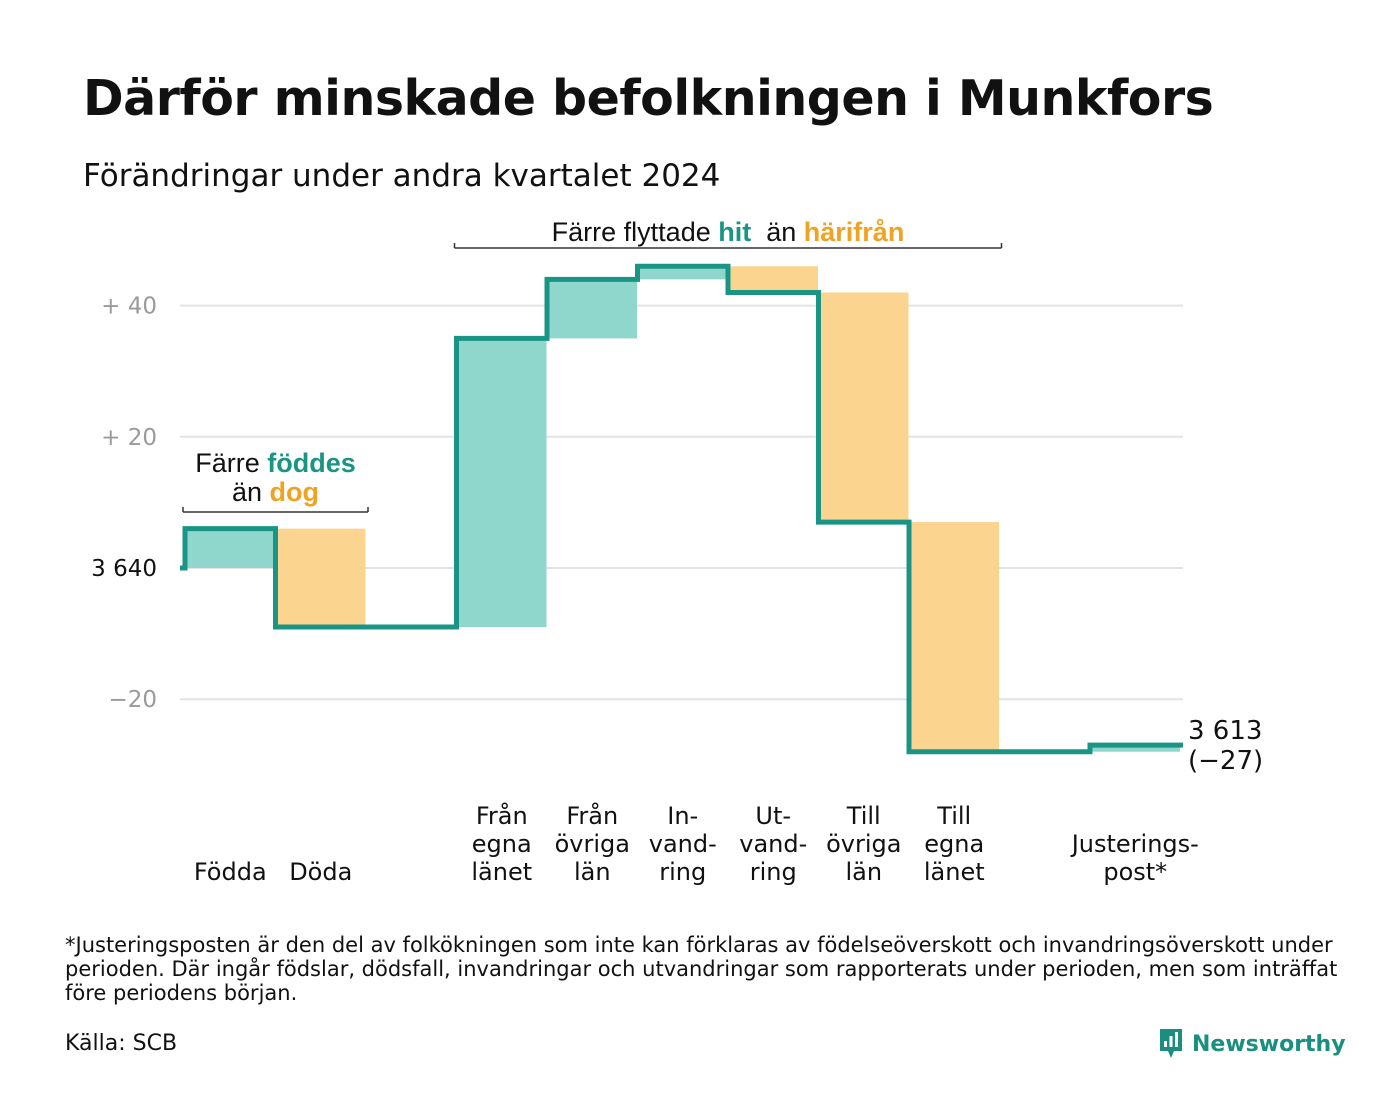 The image size is (1400, 1120). What do you see at coordinates (129, 438) in the screenshot?
I see `y-tick-label: + 20` at bounding box center [129, 438].